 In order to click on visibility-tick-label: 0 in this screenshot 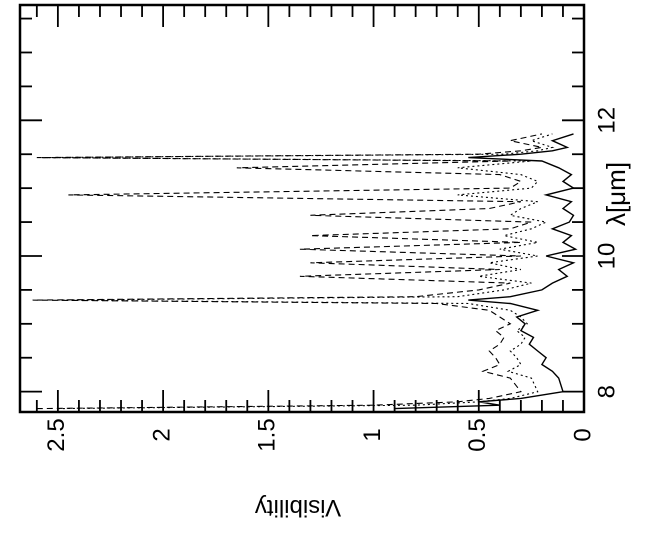, I will do `click(582, 434)`.